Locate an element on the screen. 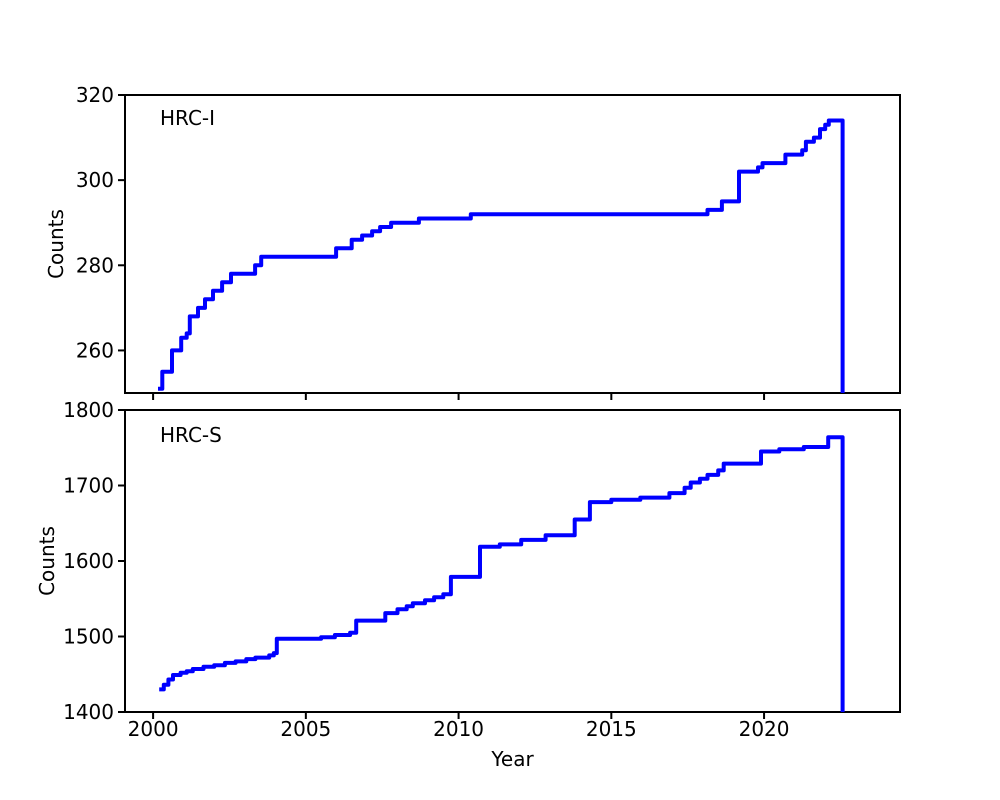 The image size is (1000, 800). y-tick-label: 1600 is located at coordinates (88, 561).